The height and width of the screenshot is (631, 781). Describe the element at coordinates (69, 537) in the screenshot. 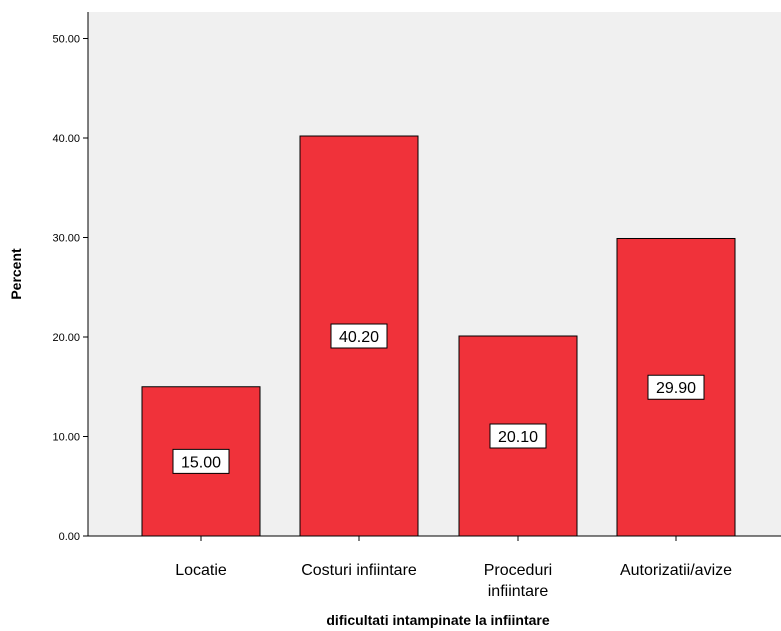

I see `y-tick-label: 0.00` at that location.